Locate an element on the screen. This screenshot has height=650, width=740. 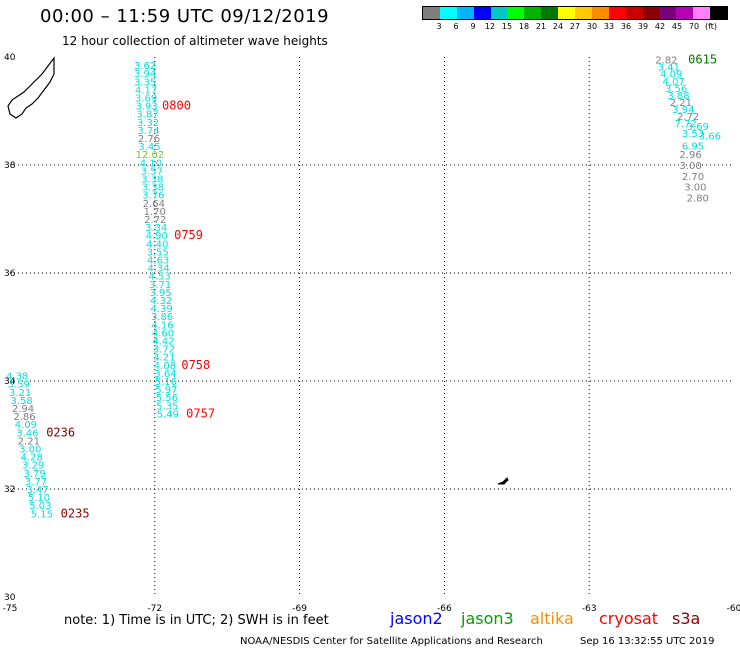
swh-value: 5.97 is located at coordinates (166, 390).